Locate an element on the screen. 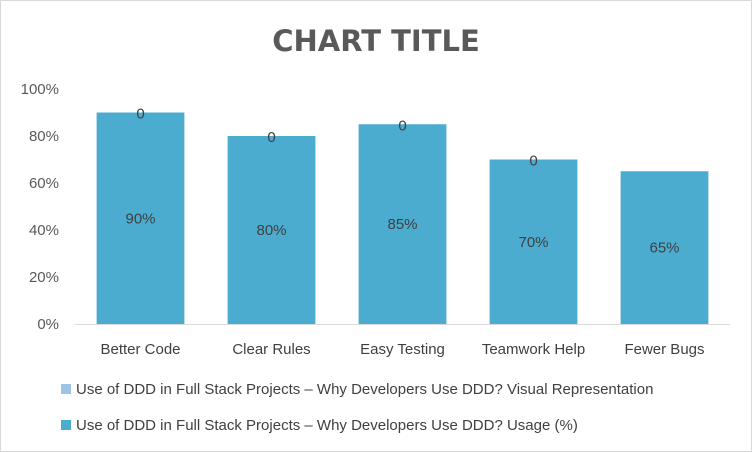 This screenshot has width=752, height=452. bar-value-label: 85% is located at coordinates (402, 224).